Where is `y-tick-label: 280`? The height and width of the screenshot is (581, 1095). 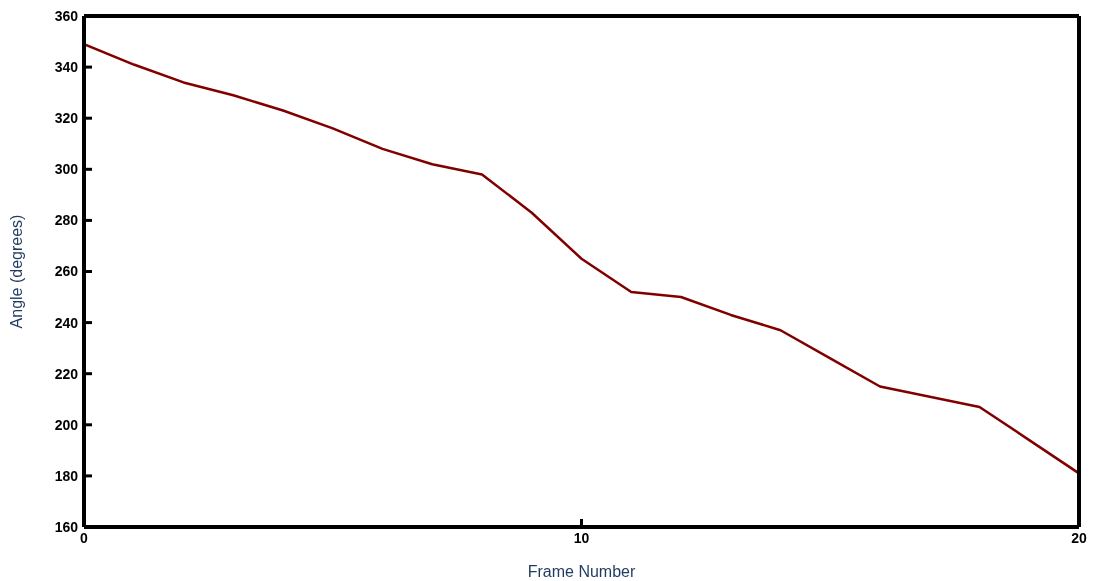
y-tick-label: 280 is located at coordinates (66, 220).